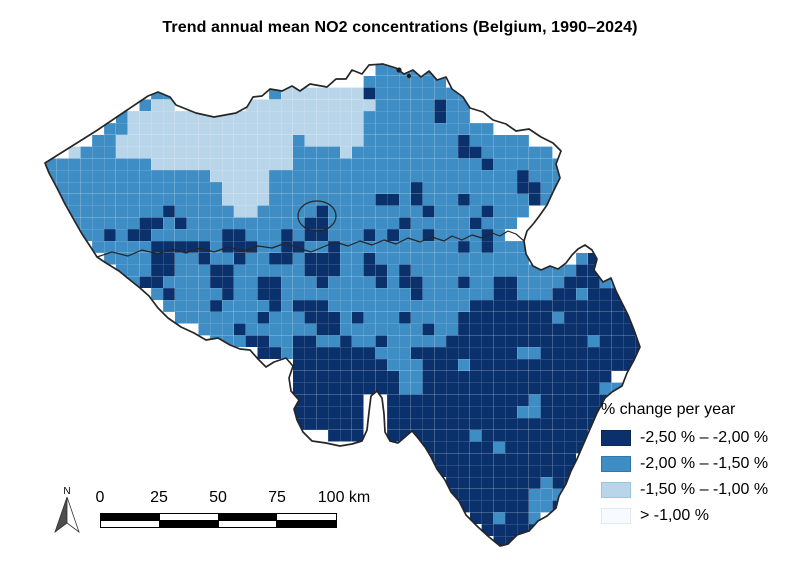  I want to click on legend-swatch-light-blue, so click(616, 490).